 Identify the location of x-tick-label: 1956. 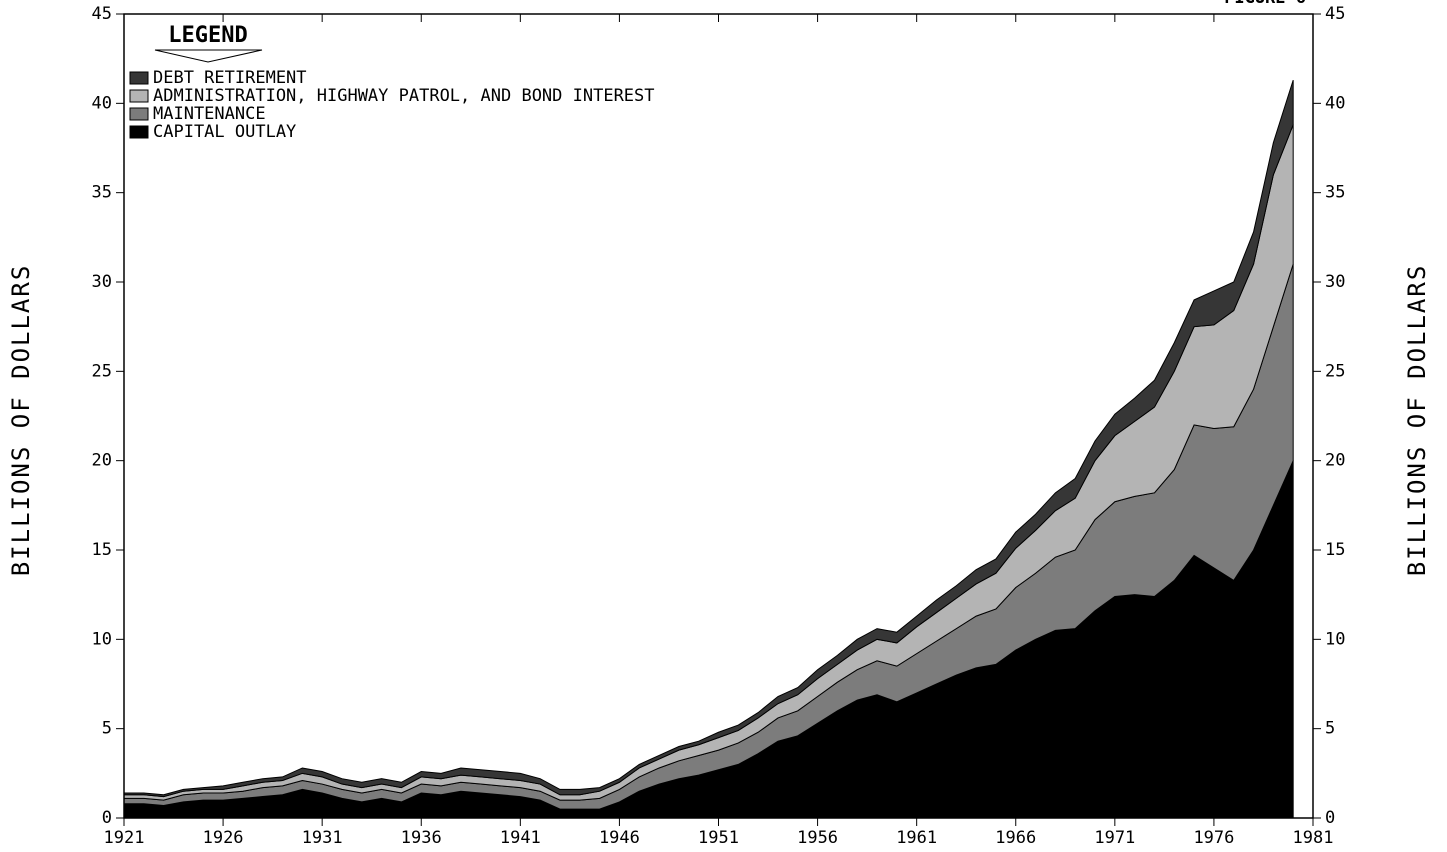
(817, 838).